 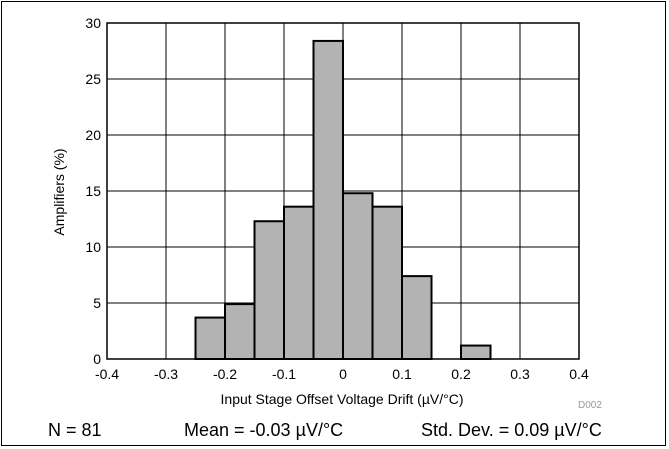 I want to click on y-tick-label: 0, so click(x=97, y=359).